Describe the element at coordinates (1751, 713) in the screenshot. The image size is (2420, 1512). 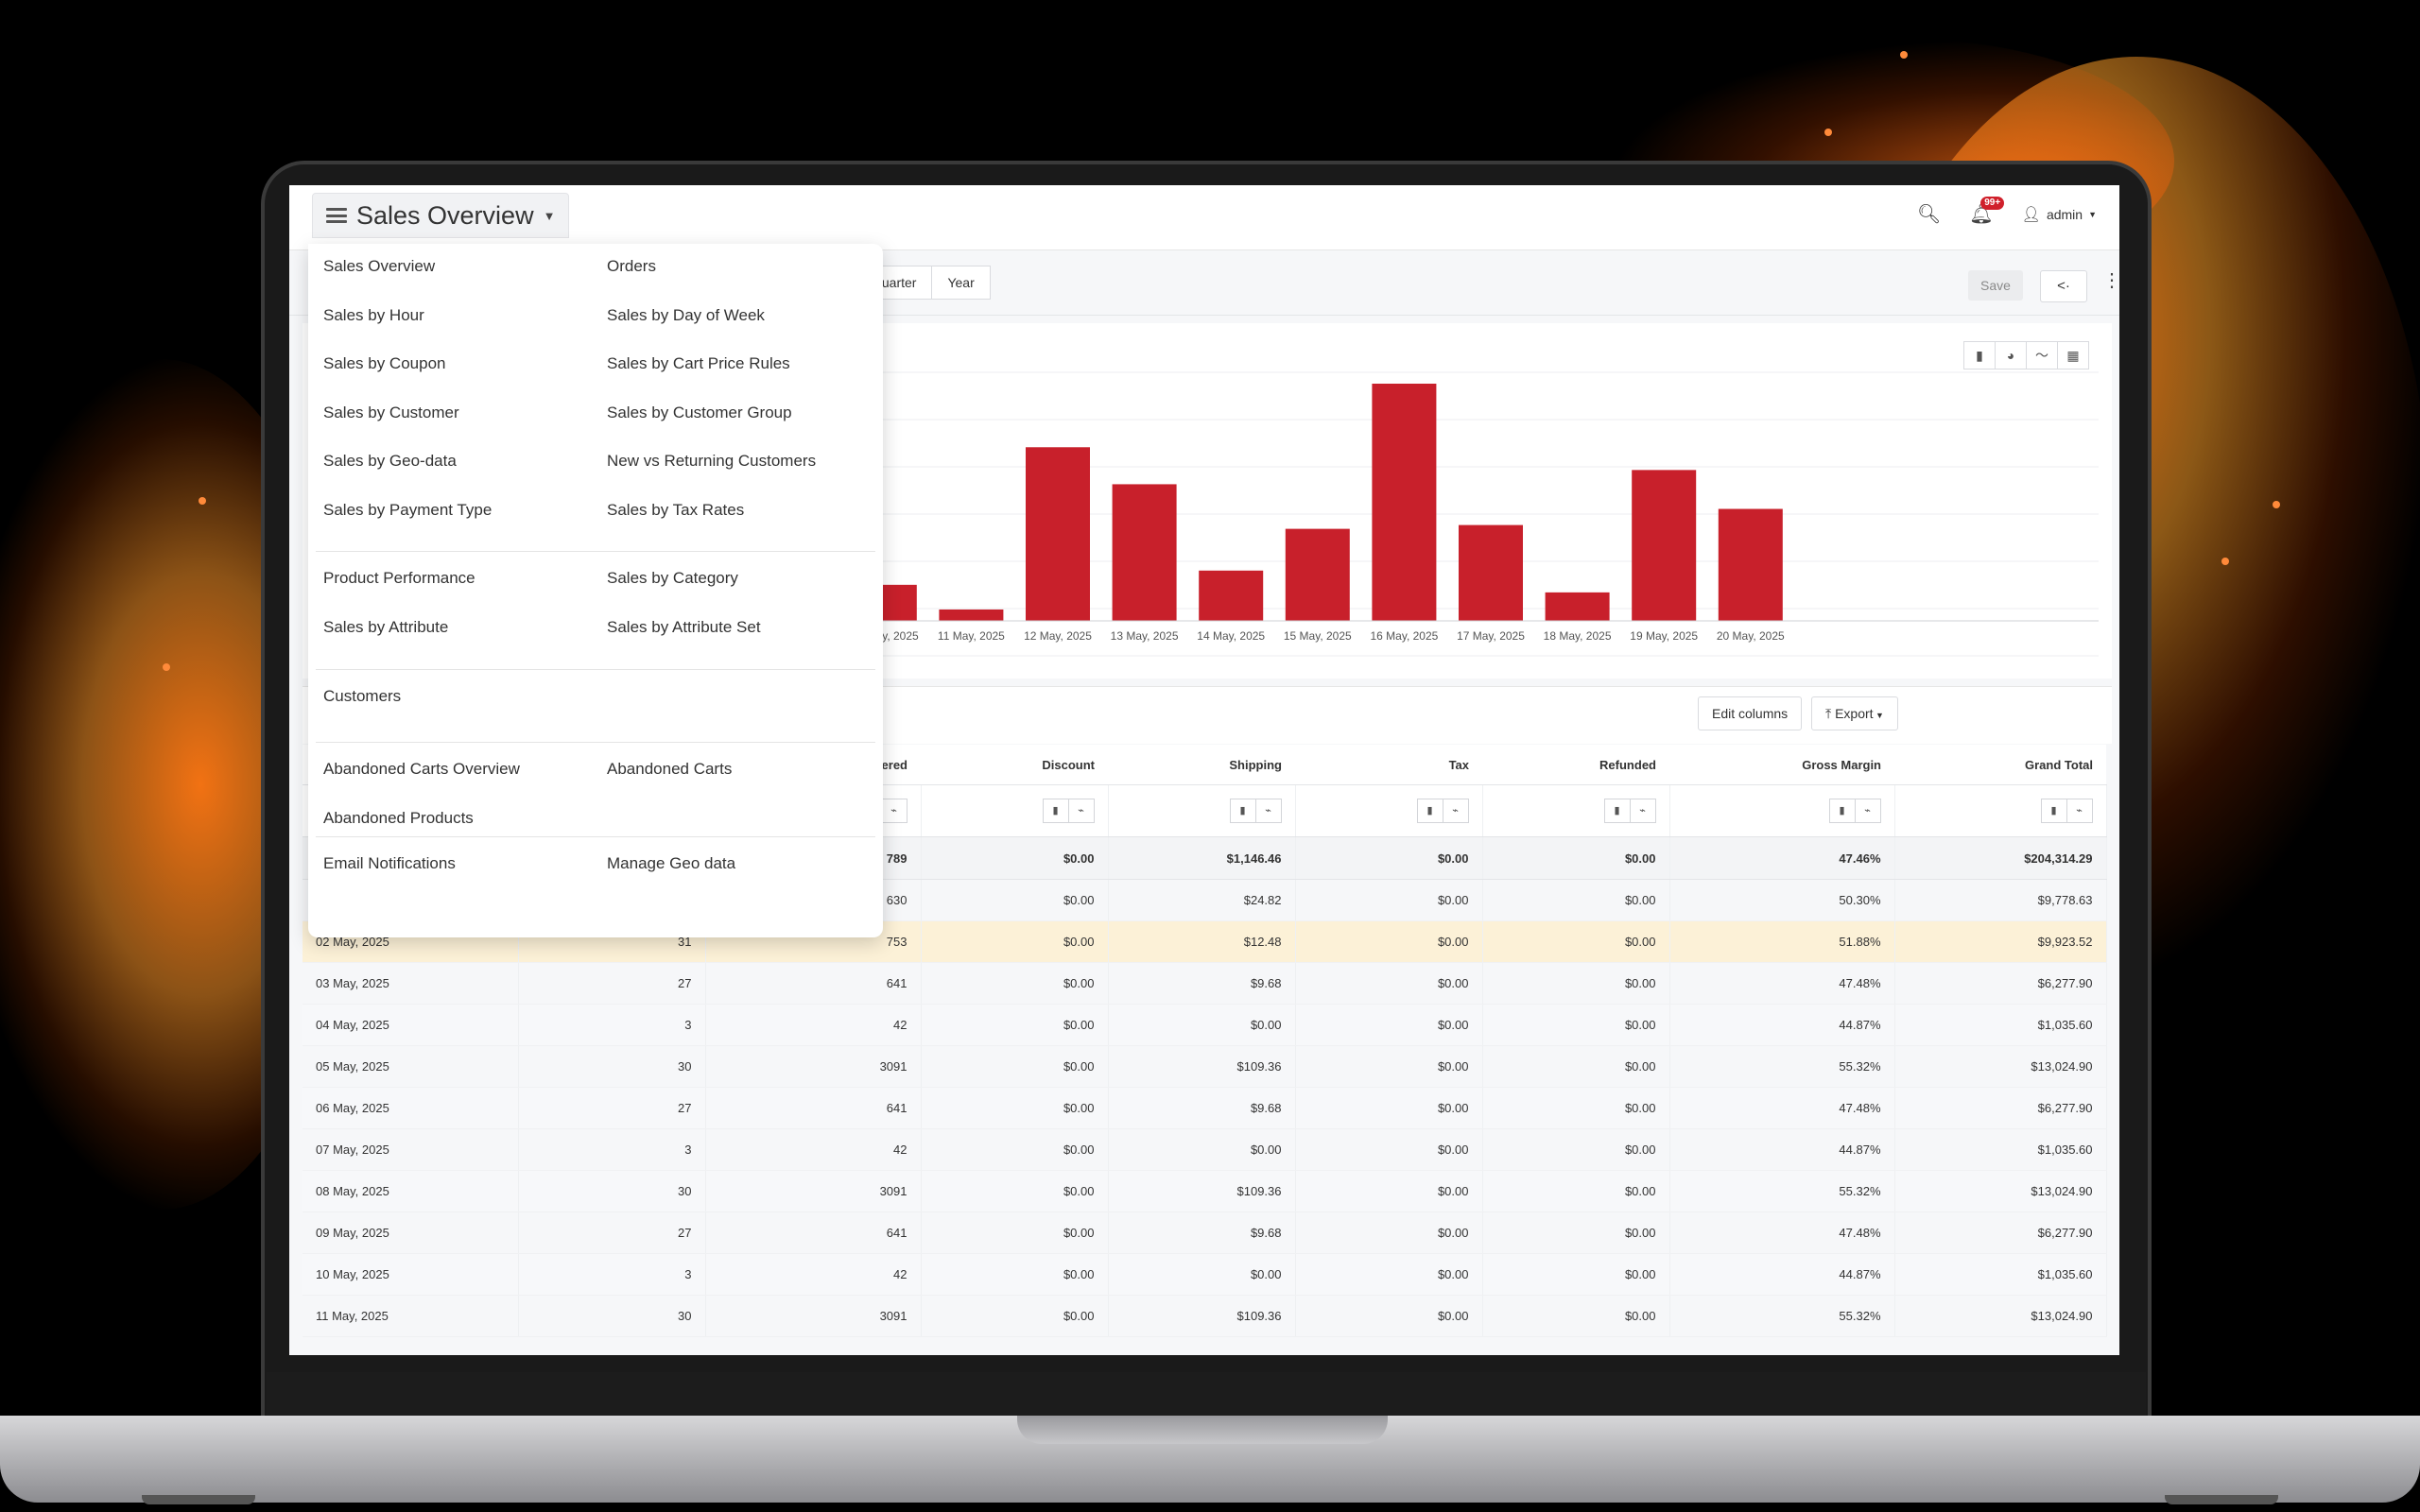
I see `edit-columns-button: Edit columns` at that location.